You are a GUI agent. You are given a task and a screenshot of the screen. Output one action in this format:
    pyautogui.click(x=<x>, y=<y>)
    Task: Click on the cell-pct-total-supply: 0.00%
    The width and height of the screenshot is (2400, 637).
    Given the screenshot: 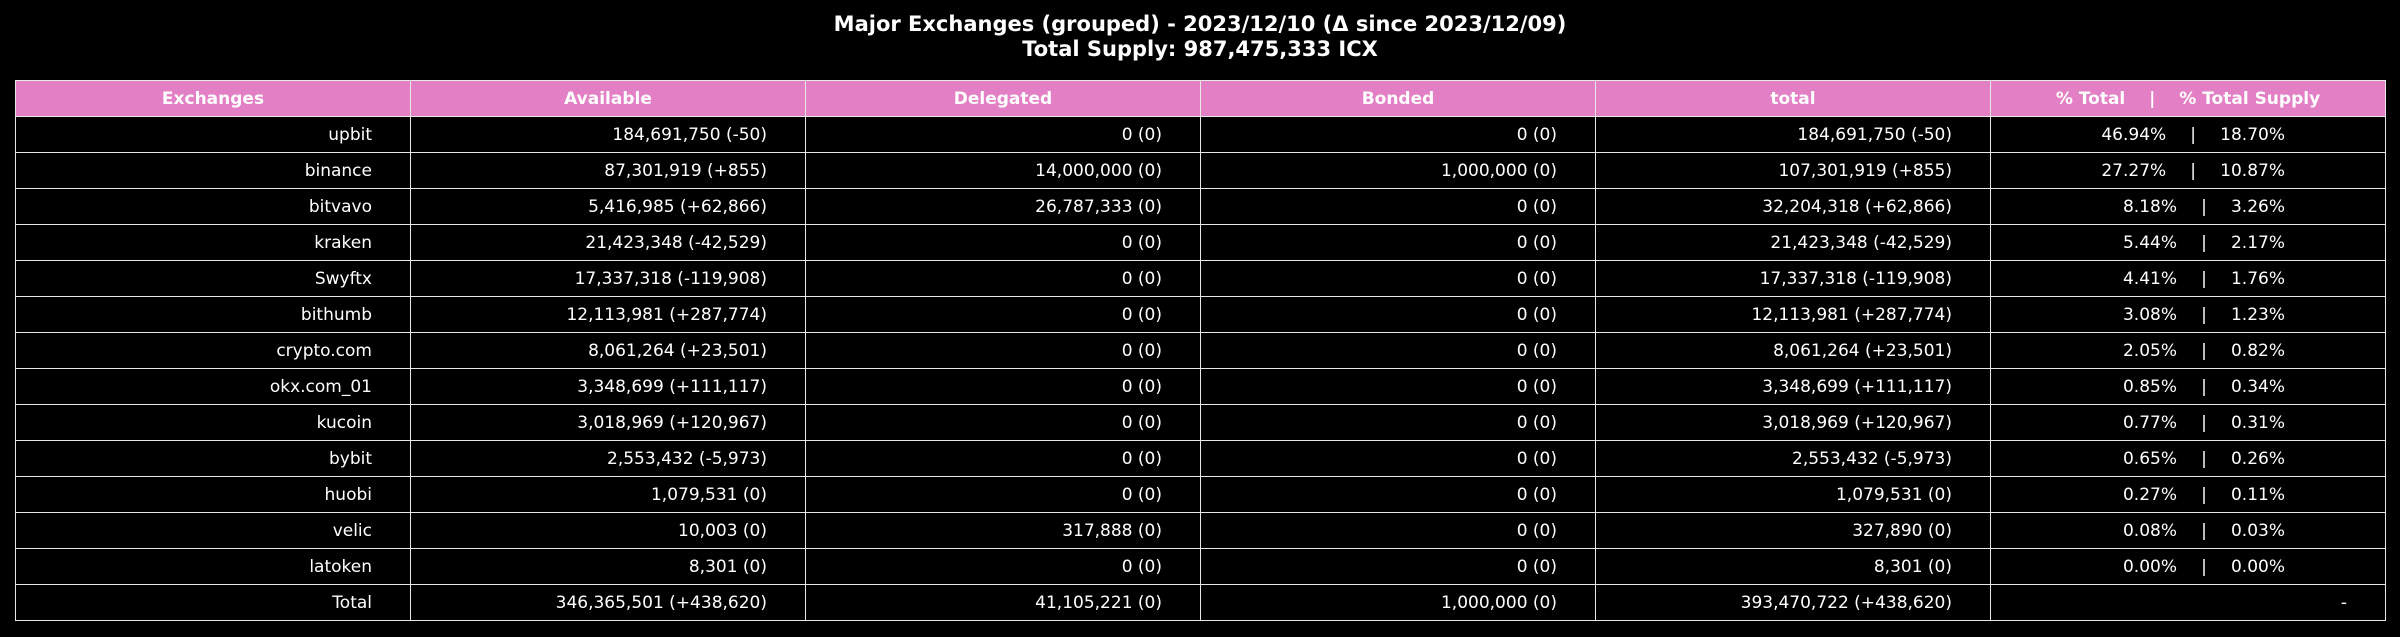 What is the action you would take?
    pyautogui.click(x=2257, y=566)
    